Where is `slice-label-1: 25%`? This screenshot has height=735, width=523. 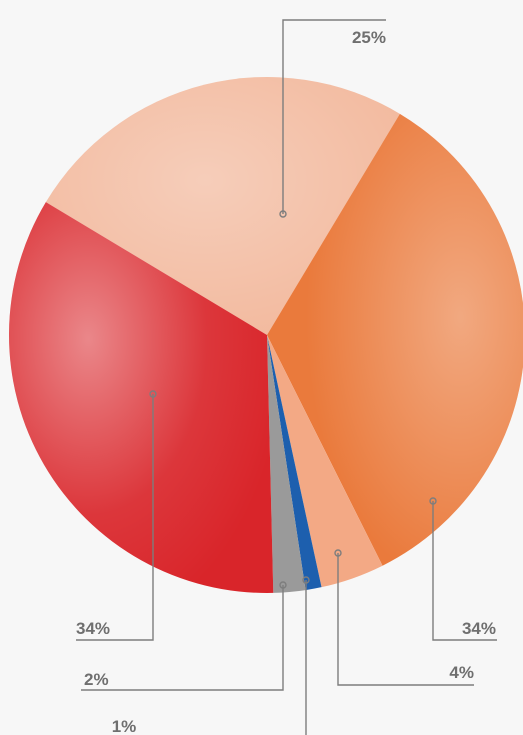
slice-label-1: 25% is located at coordinates (369, 37).